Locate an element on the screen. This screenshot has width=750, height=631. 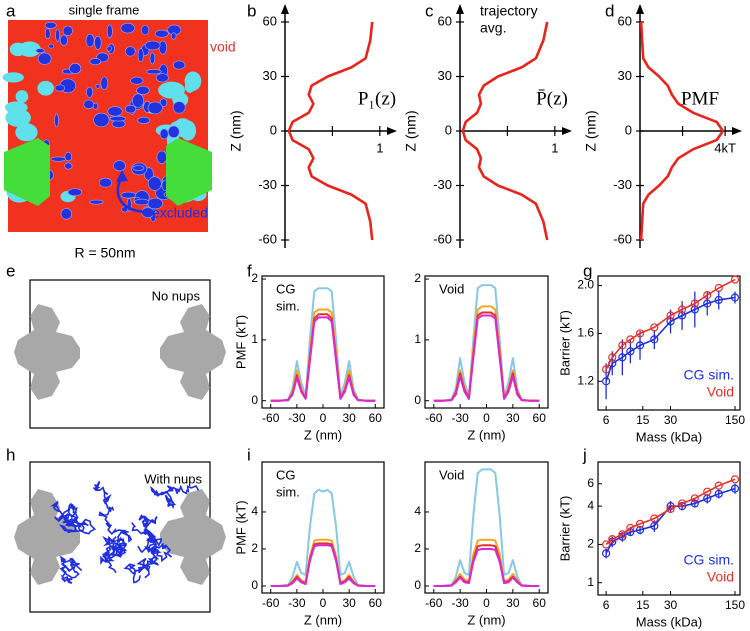
x-axis-label: Mass (kDa) is located at coordinates (669, 436).